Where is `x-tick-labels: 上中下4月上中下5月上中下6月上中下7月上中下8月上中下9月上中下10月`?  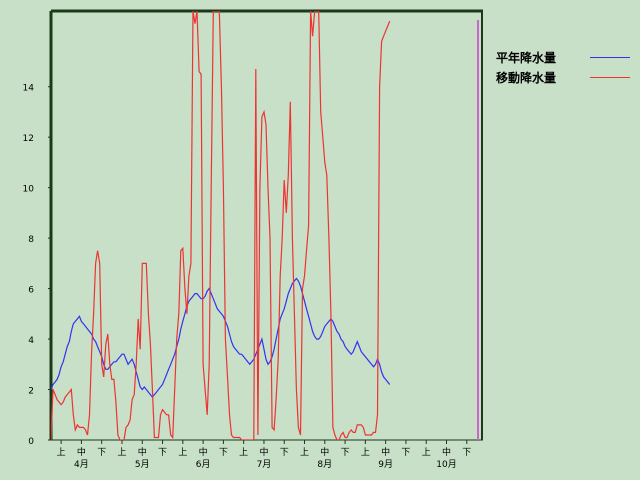 x-tick-labels: 上中下4月上中下5月上中下6月上中下7月上中下8月上中下9月上中下10月 is located at coordinates (264, 455).